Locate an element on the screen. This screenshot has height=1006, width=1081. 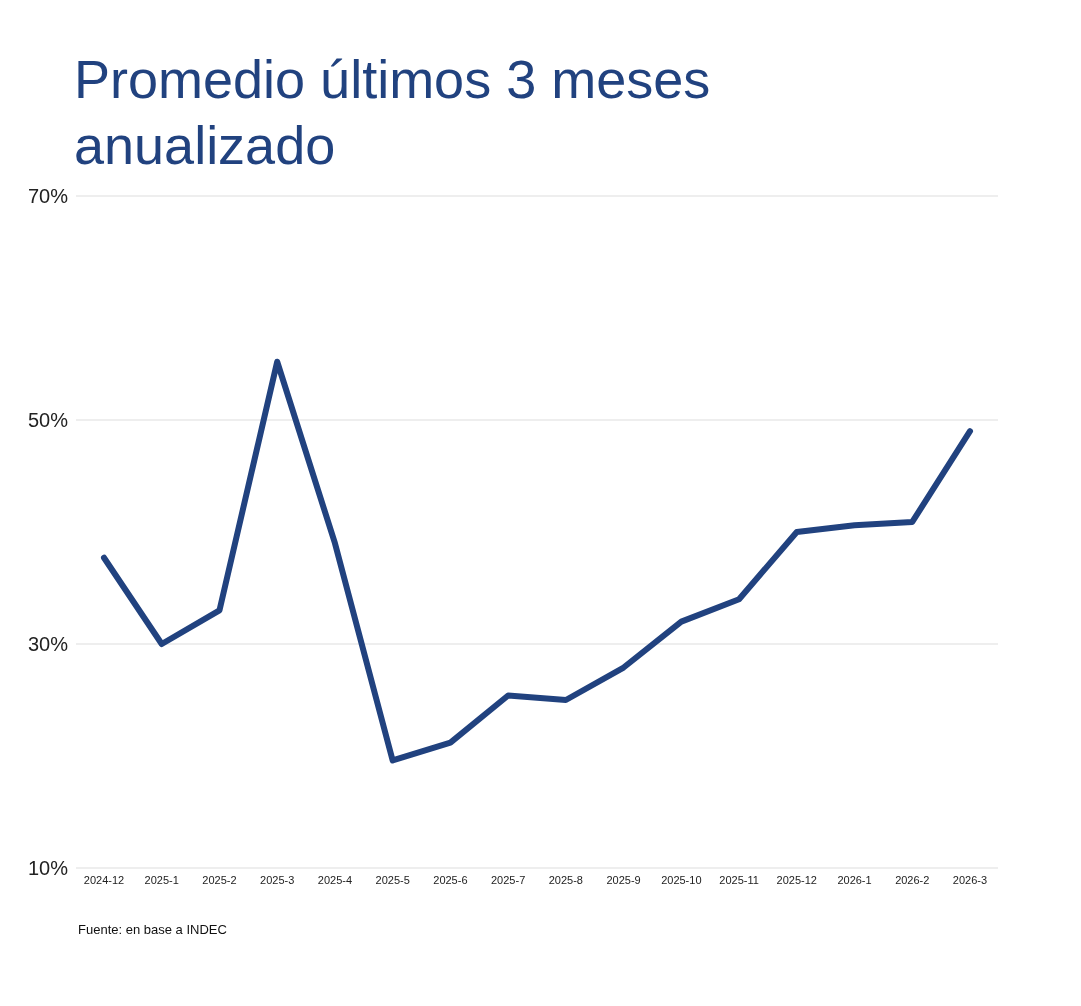
x-tick-label: 2026-3 is located at coordinates (970, 879).